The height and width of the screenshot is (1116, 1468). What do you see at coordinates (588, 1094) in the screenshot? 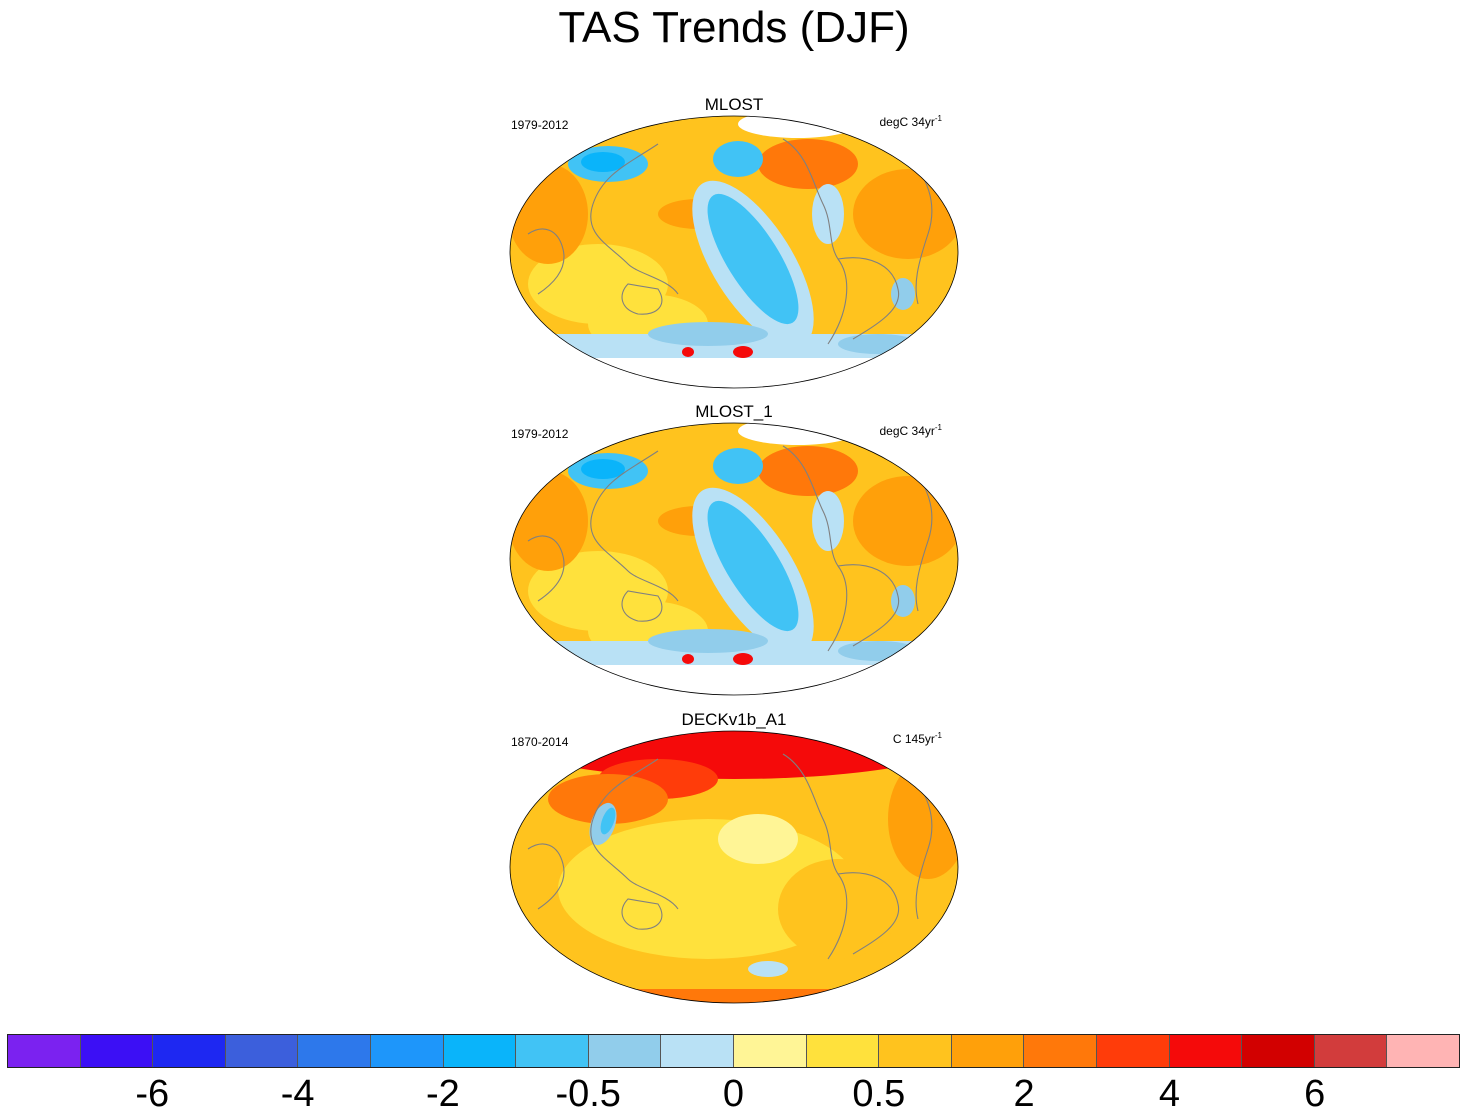
I see `colorbar-tick-label: -0.5` at bounding box center [588, 1094].